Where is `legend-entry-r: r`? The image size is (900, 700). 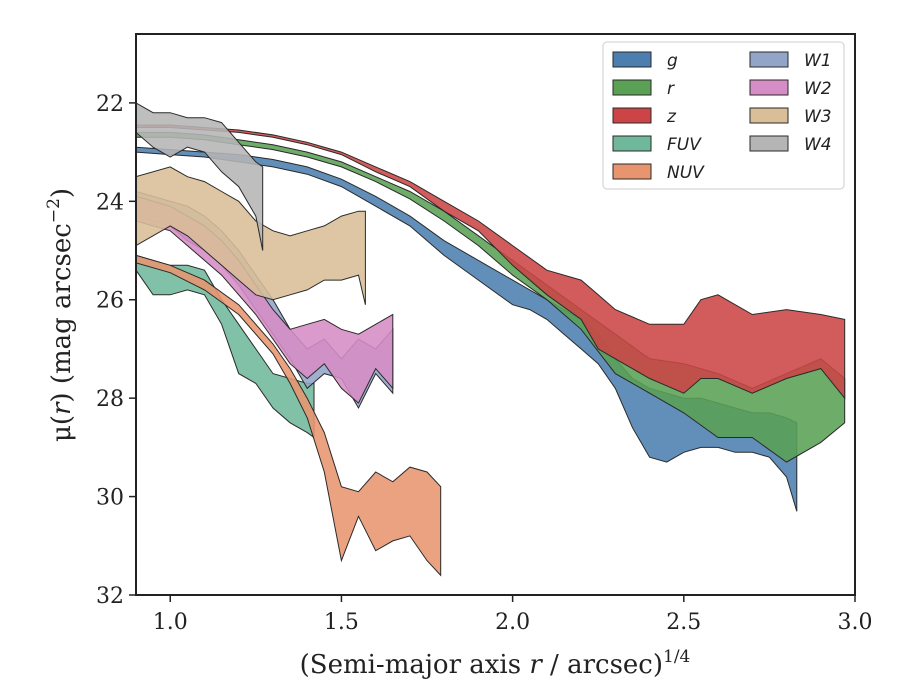 legend-entry-r: r is located at coordinates (643, 89).